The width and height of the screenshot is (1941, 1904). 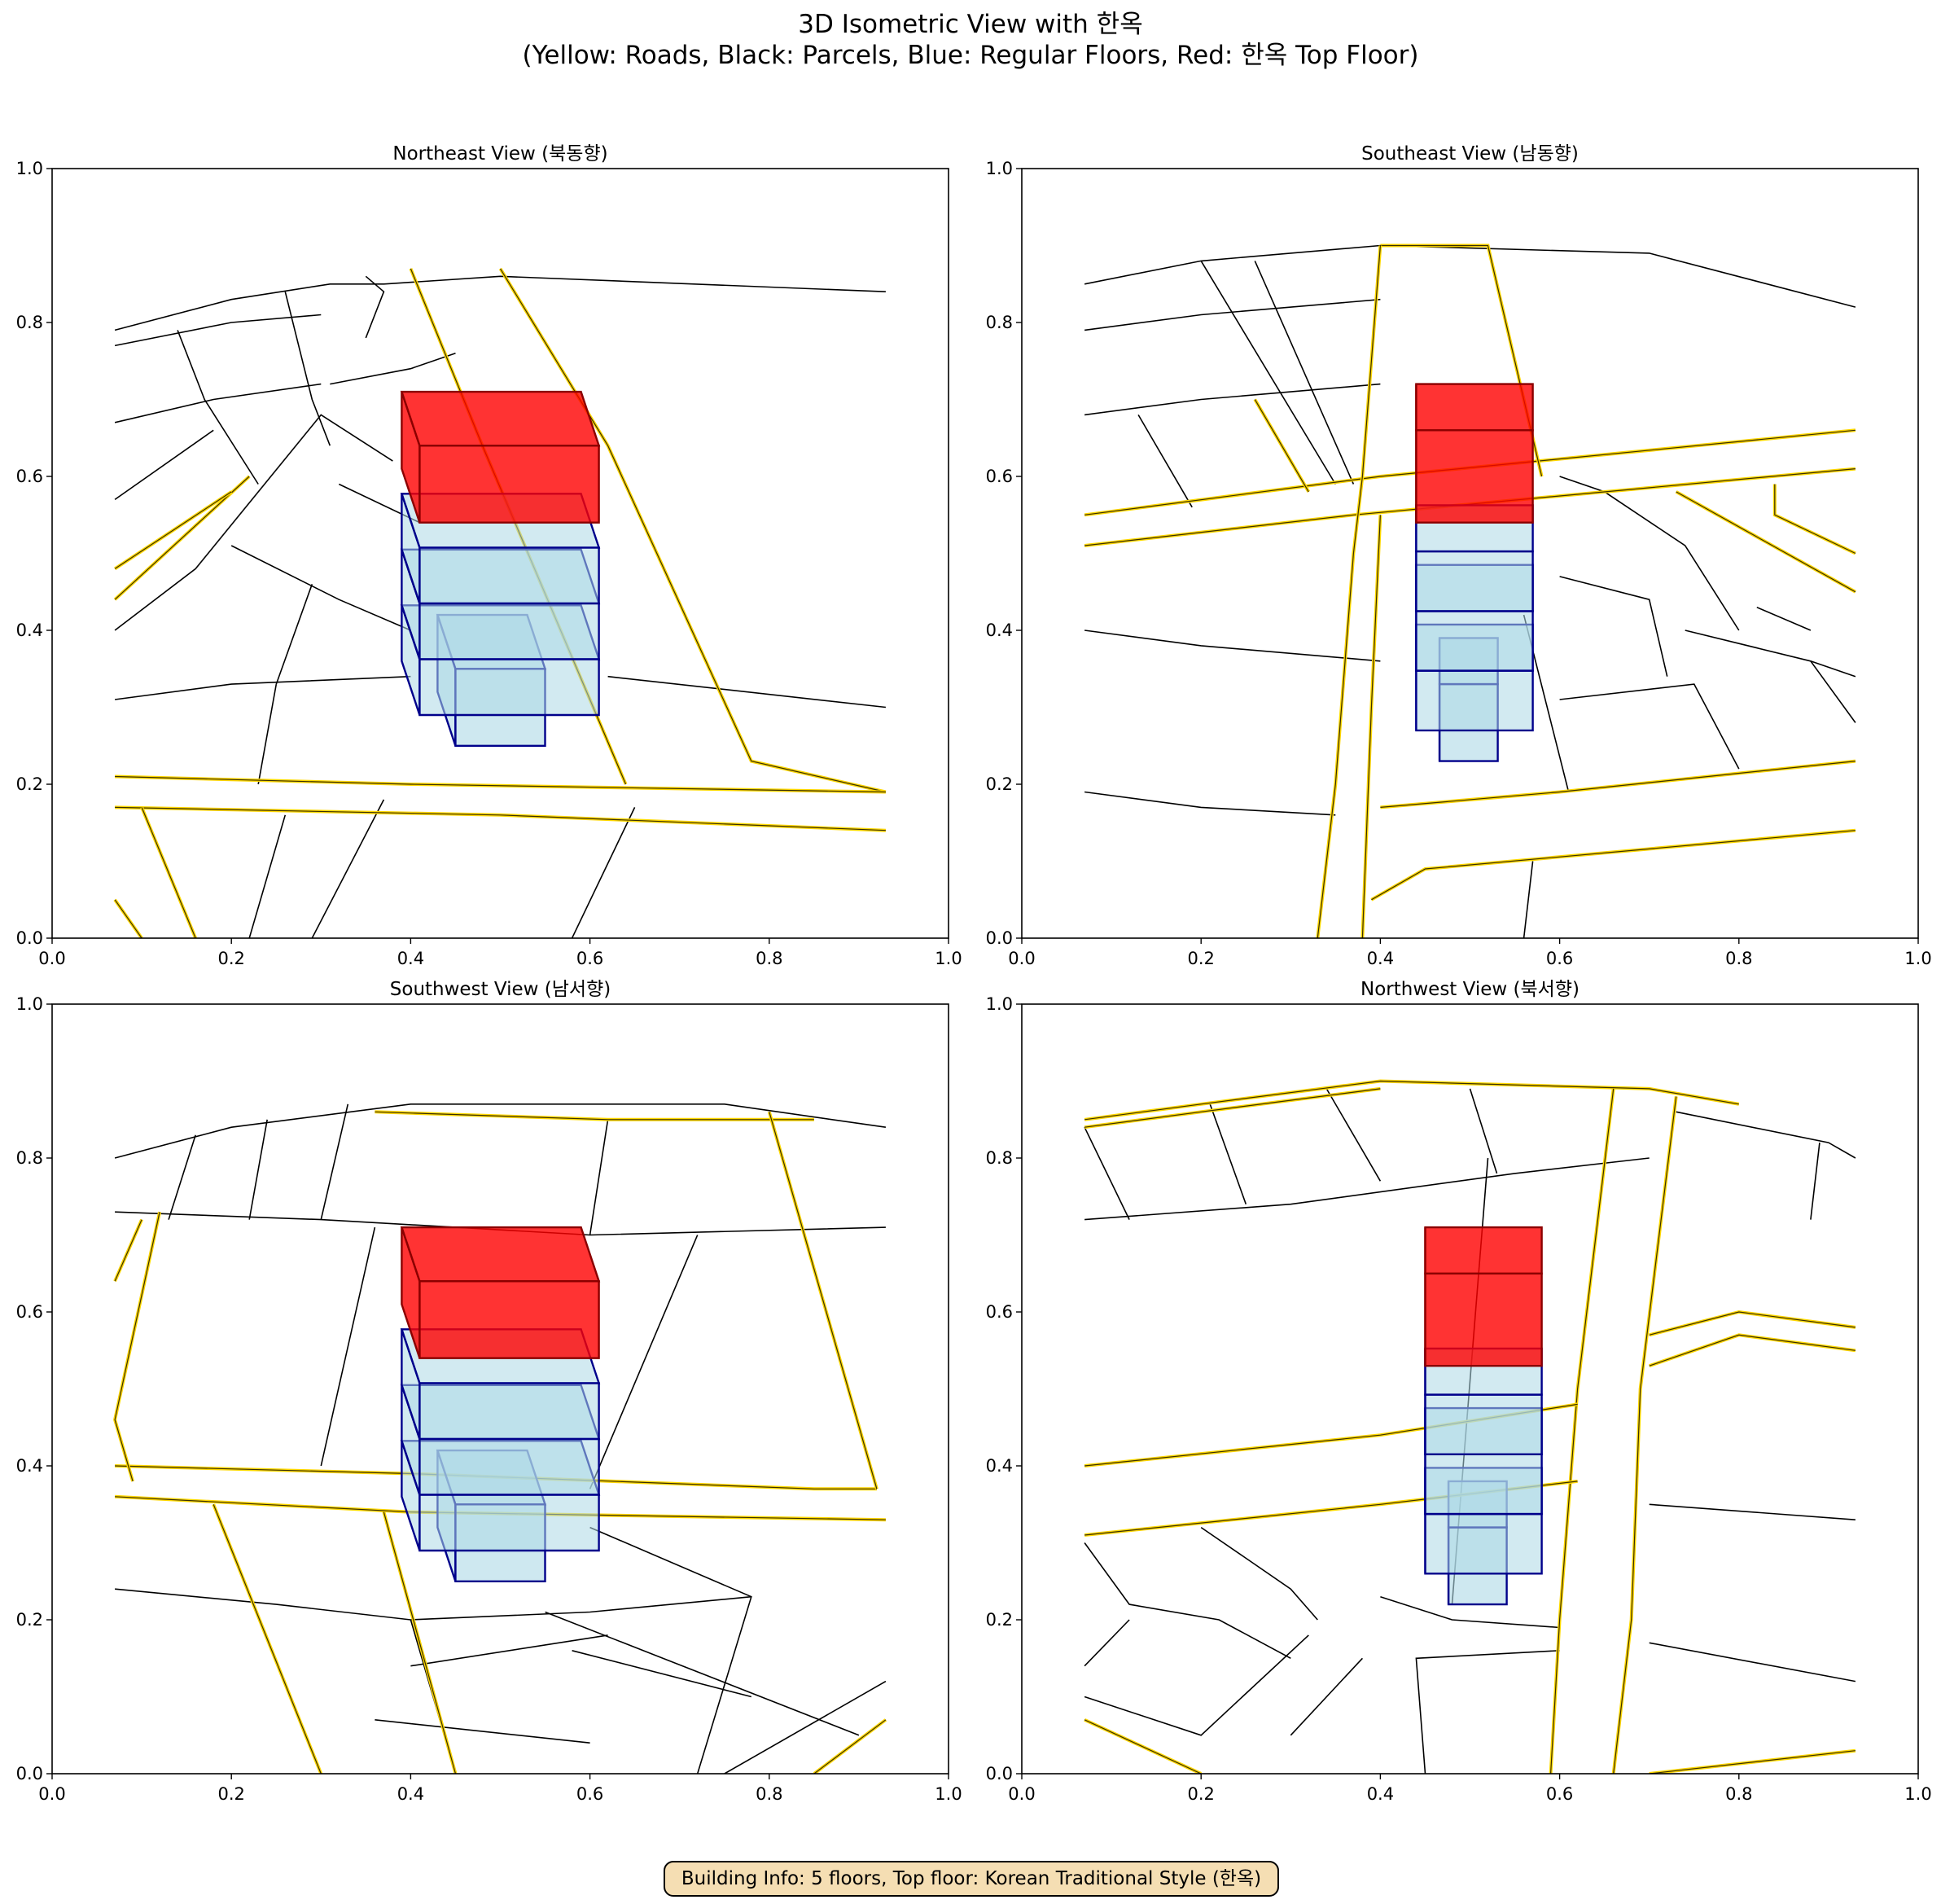 I want to click on subplot-title: Northeast View (북동향), so click(x=499, y=154).